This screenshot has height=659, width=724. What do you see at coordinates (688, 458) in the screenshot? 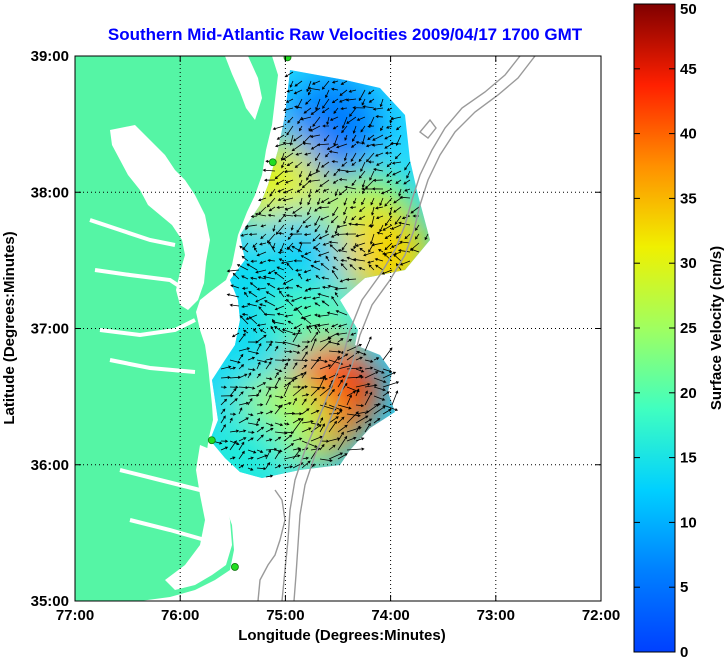
I see `colorbar-tick-label: 15` at bounding box center [688, 458].